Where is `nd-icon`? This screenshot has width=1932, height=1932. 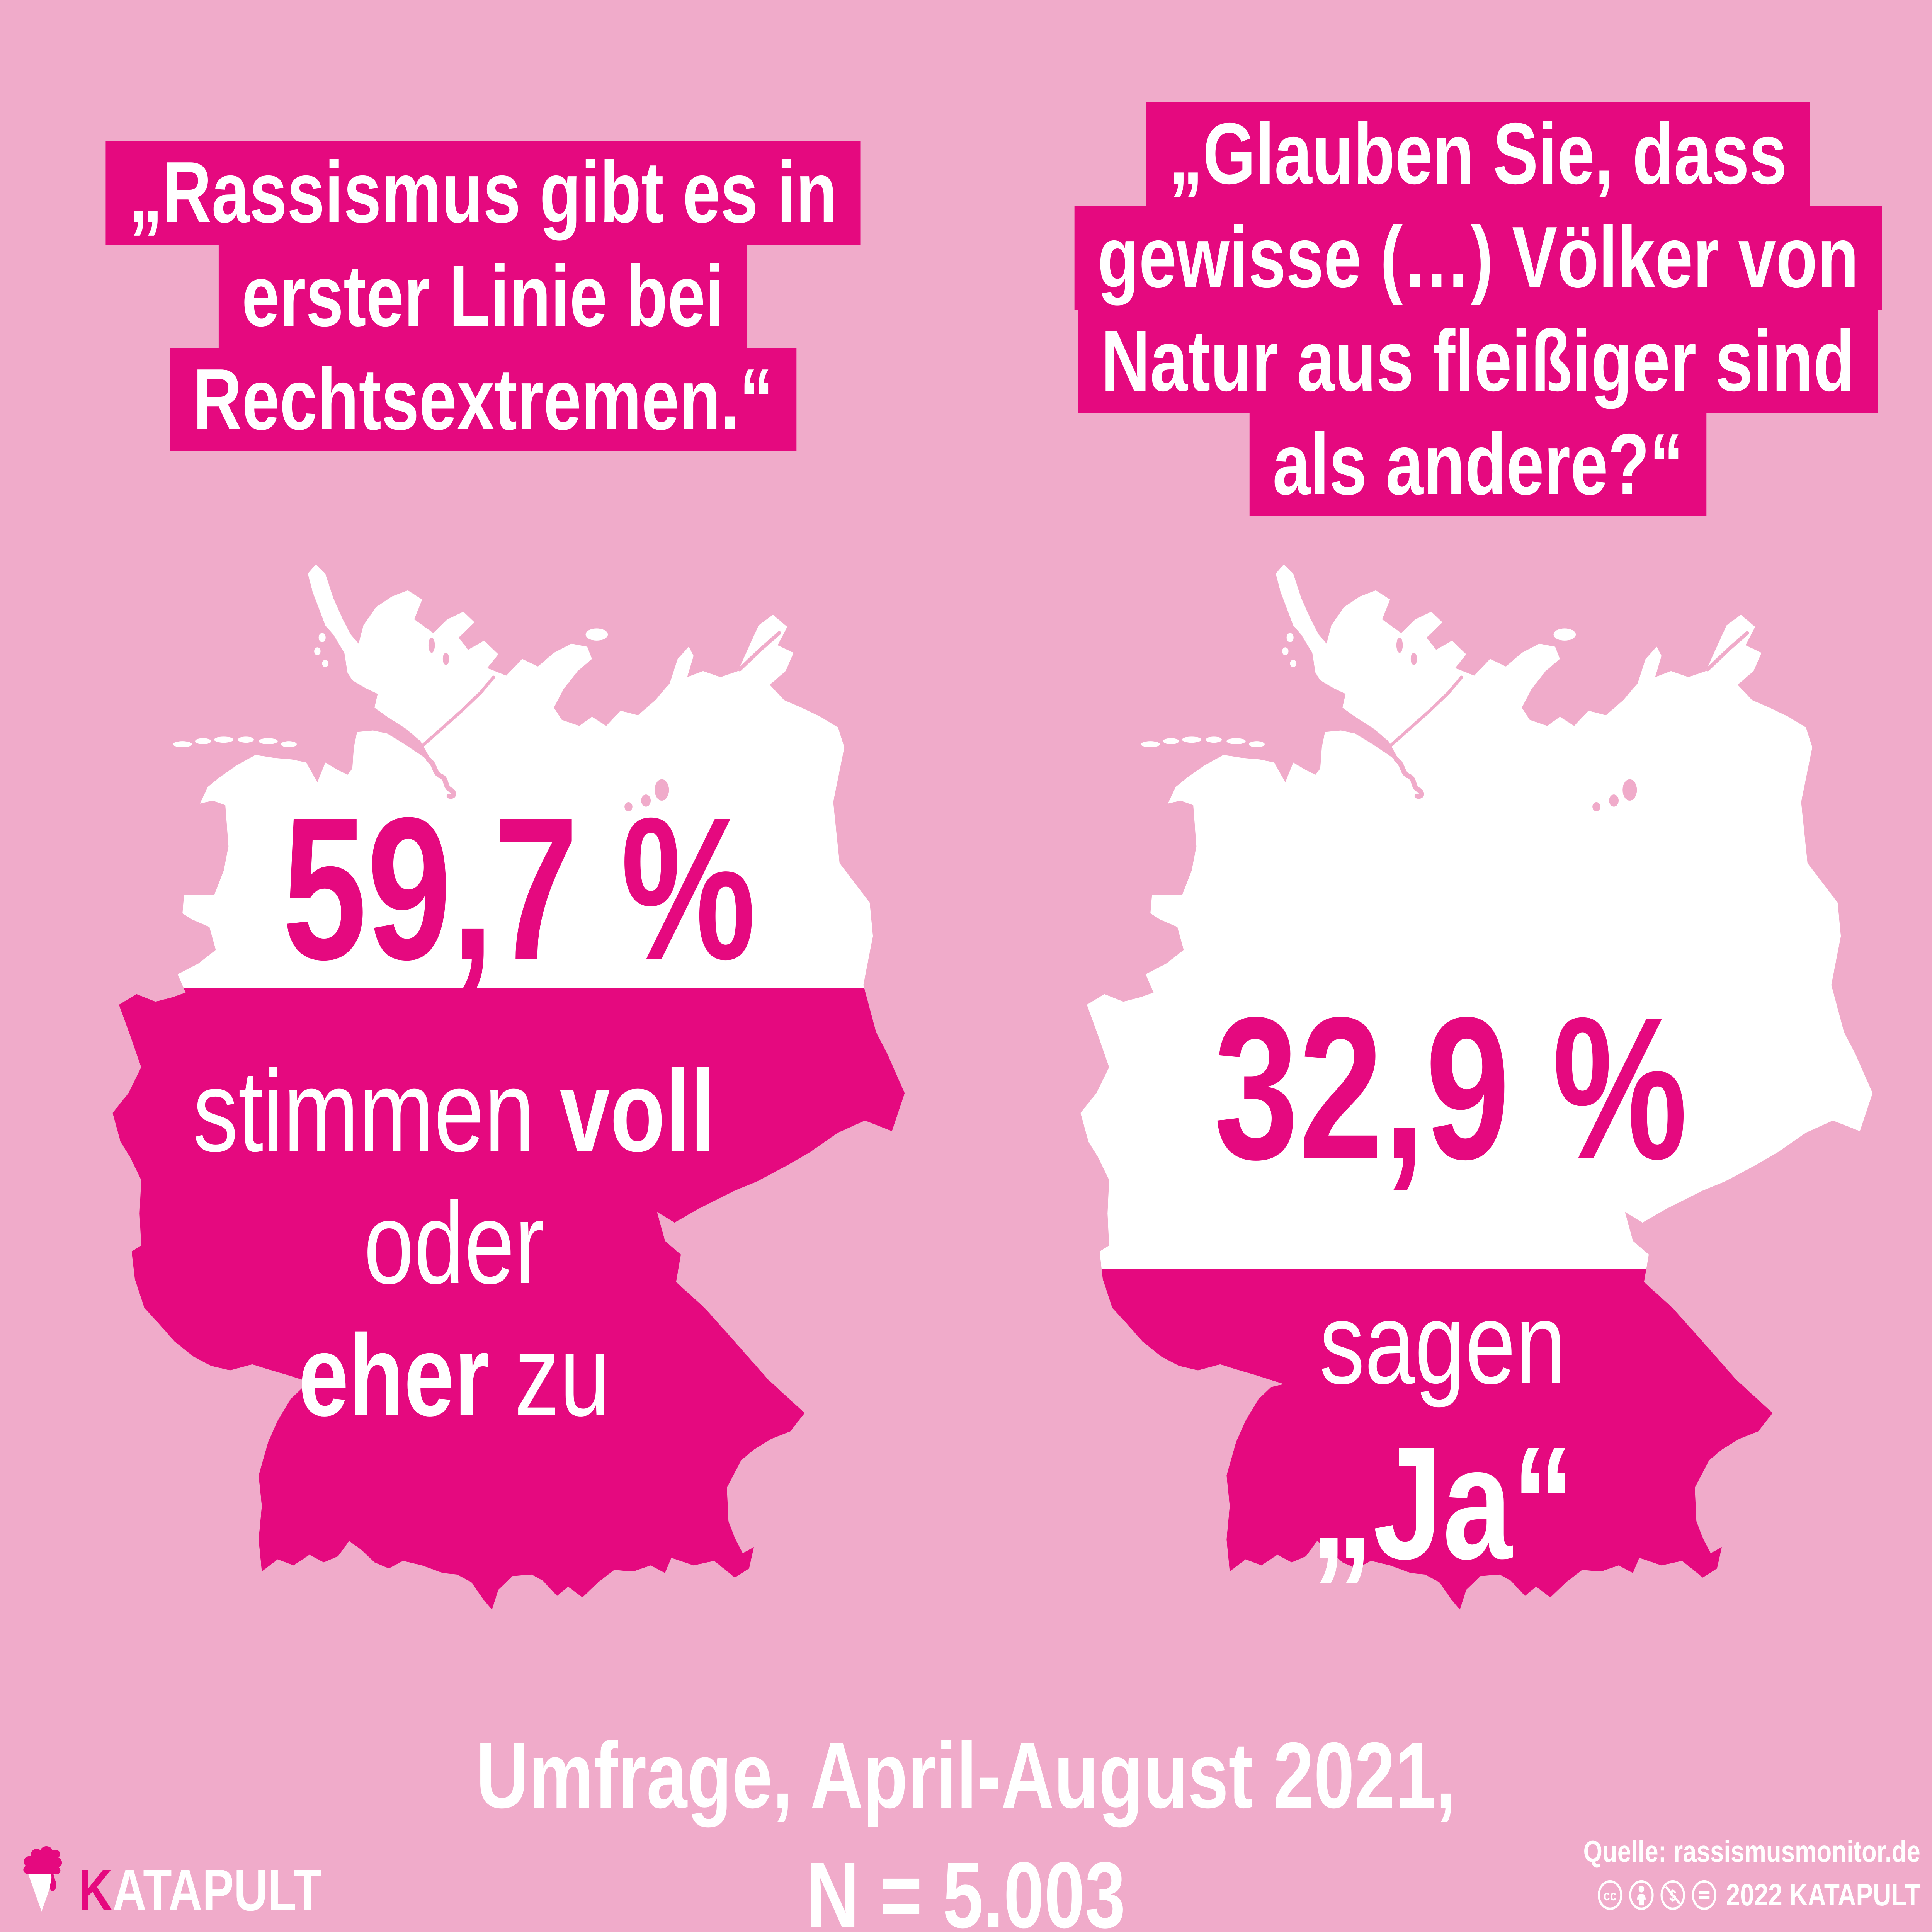
nd-icon is located at coordinates (1704, 1895).